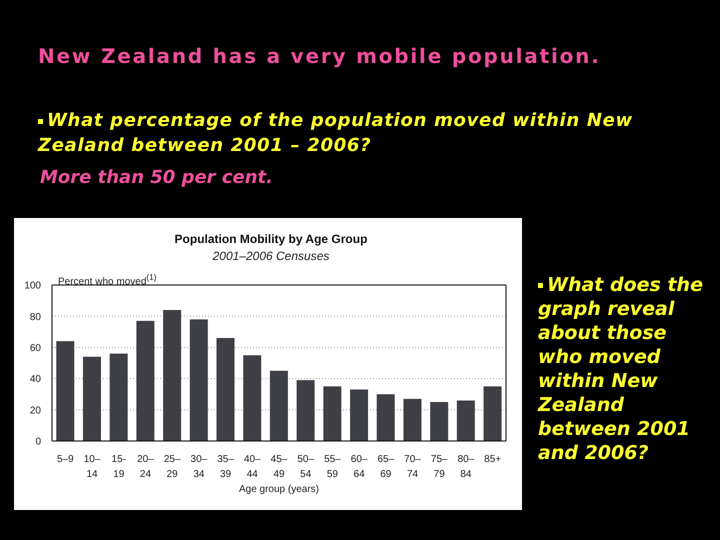 This screenshot has height=540, width=720. I want to click on x-tick-label: 85+, so click(493, 459).